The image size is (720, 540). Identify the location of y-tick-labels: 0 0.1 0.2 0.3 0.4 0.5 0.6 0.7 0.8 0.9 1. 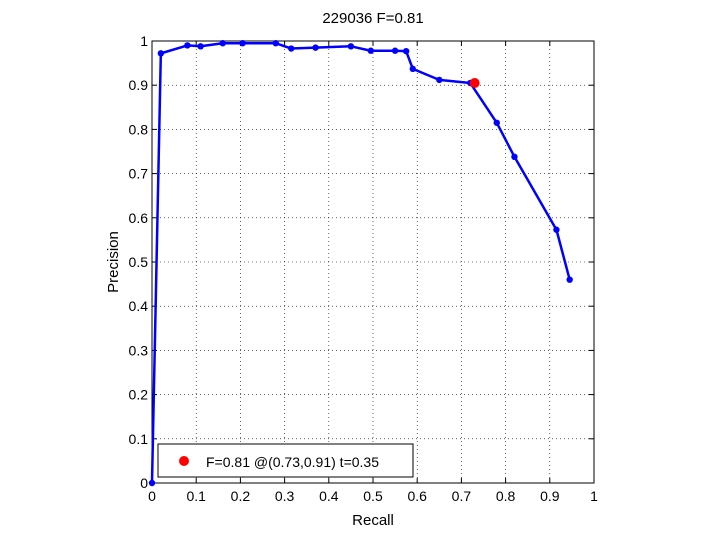
(139, 262).